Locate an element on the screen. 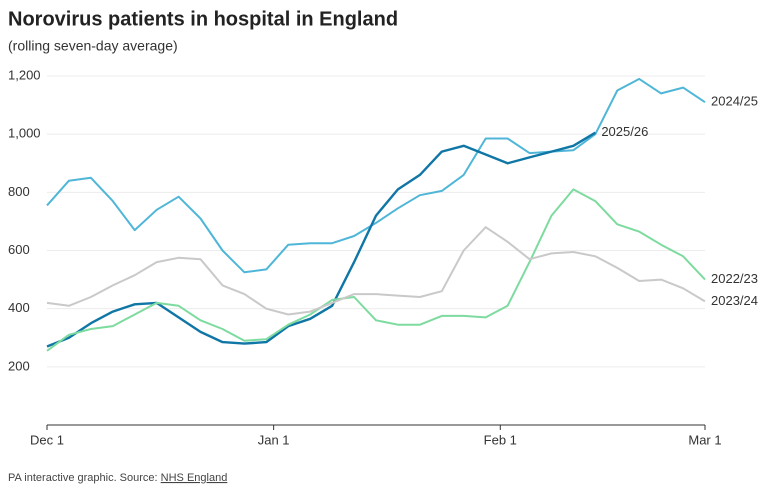  y-tick-label: 800 is located at coordinates (19, 191).